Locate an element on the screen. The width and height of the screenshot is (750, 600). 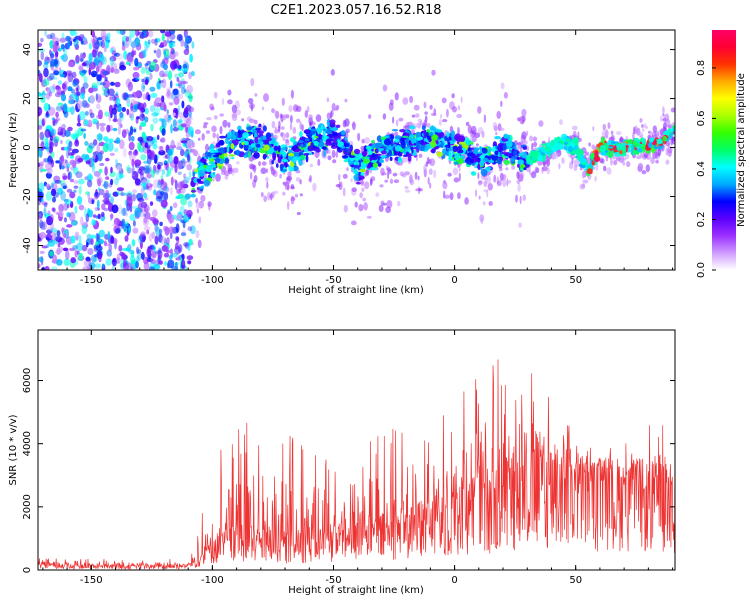
figure-title: C2E1.2023.057.16.52.R18 is located at coordinates (355, 10).